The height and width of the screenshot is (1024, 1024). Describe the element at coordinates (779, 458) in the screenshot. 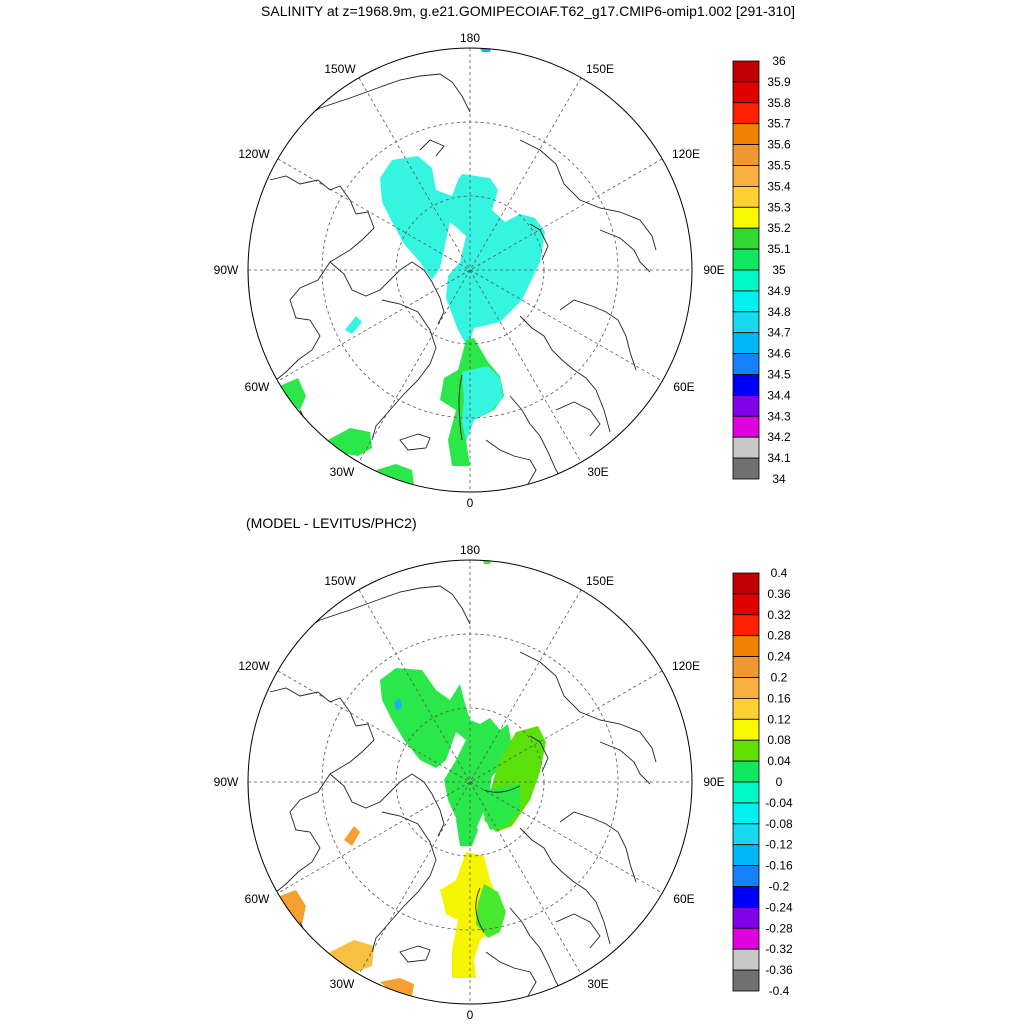

I see `top-colorbar-label: 34.1` at that location.